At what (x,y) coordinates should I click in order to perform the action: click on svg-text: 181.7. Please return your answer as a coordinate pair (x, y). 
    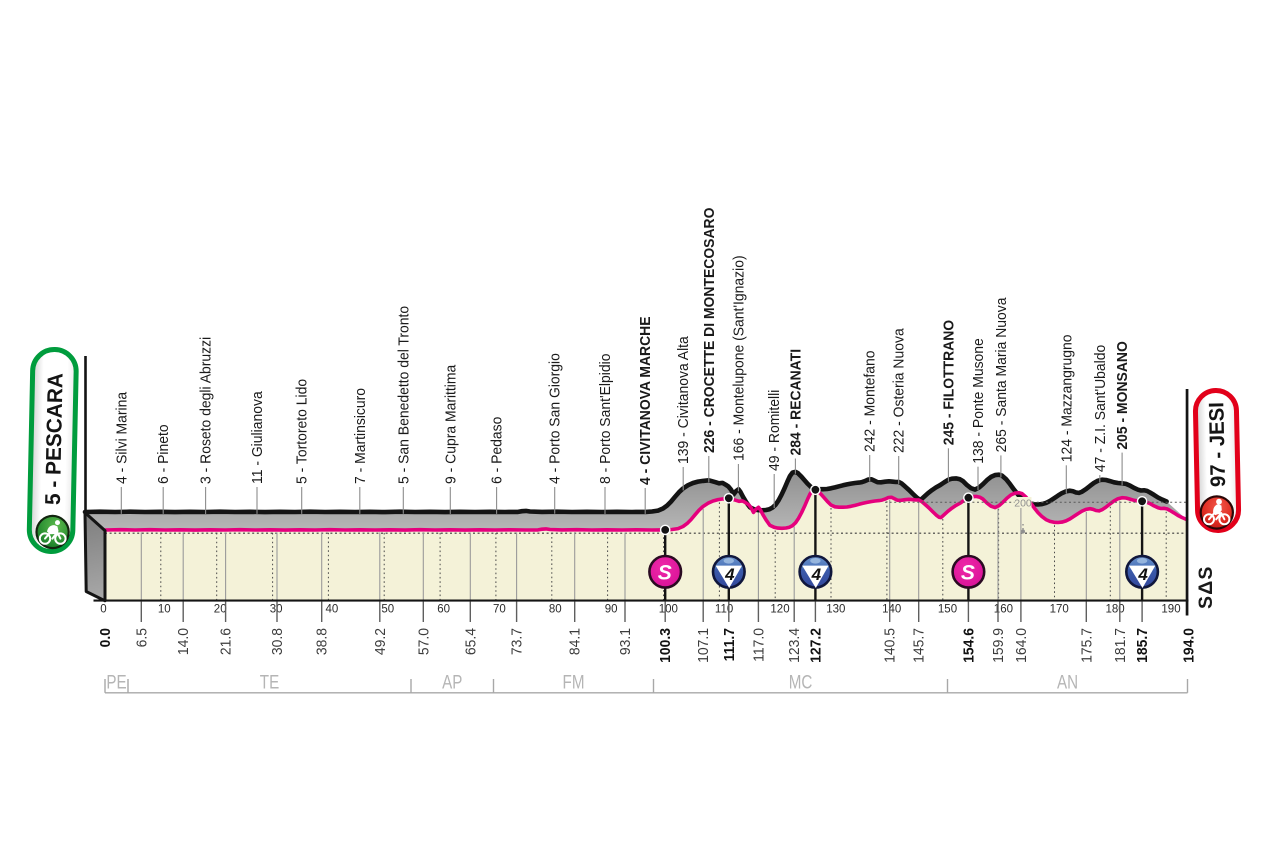
    Looking at the image, I should click on (1120, 645).